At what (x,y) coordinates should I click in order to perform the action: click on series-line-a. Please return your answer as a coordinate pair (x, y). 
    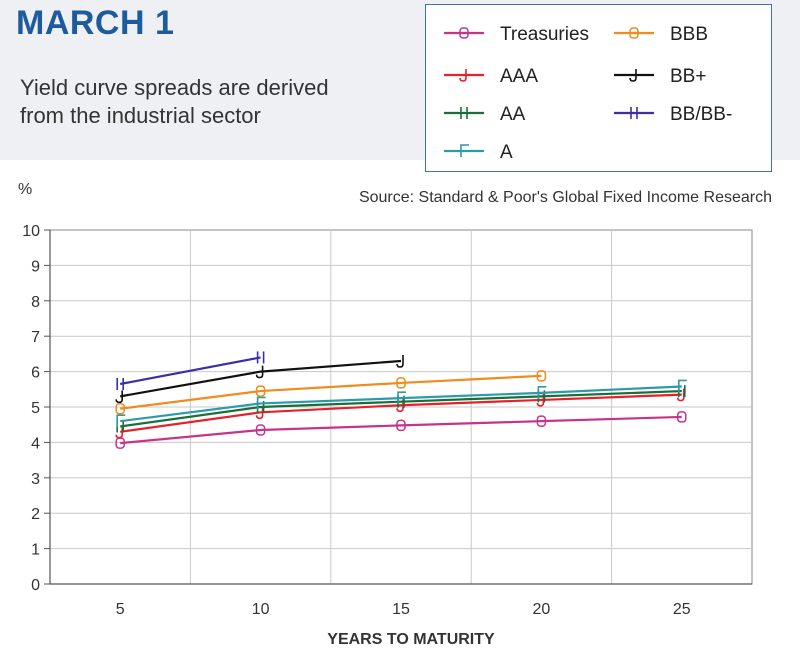
    Looking at the image, I should click on (401, 404).